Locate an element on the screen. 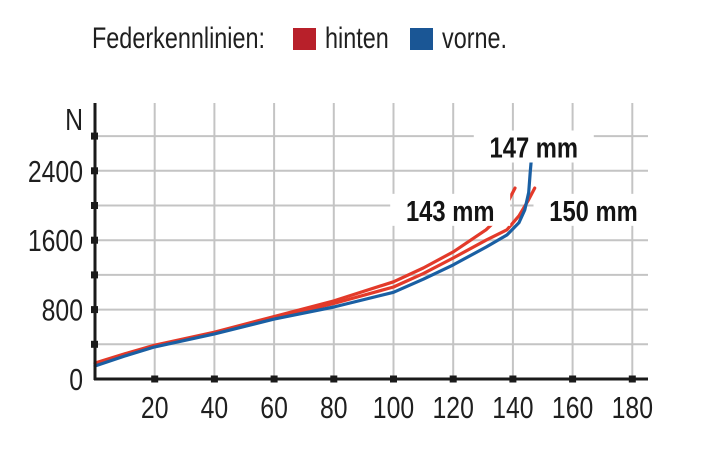 This screenshot has height=450, width=712. annotation-label: 150 mm is located at coordinates (593, 211).